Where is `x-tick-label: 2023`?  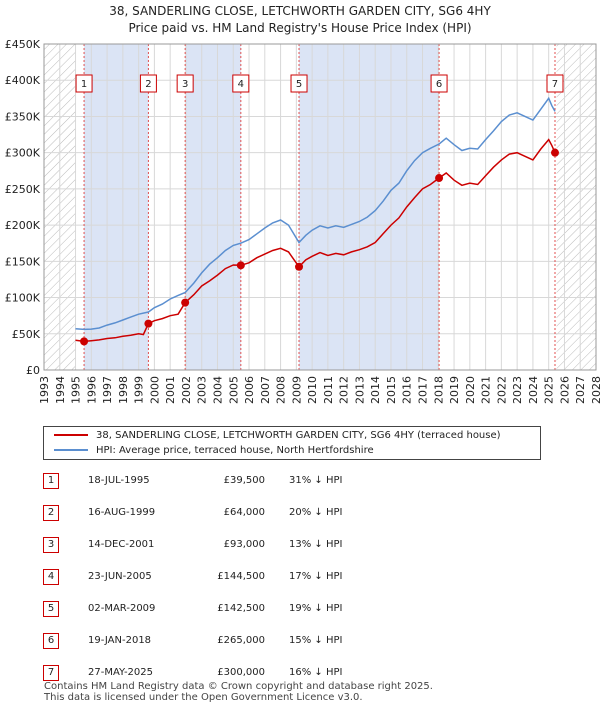
x-tick-label: 2023 is located at coordinates (517, 390).